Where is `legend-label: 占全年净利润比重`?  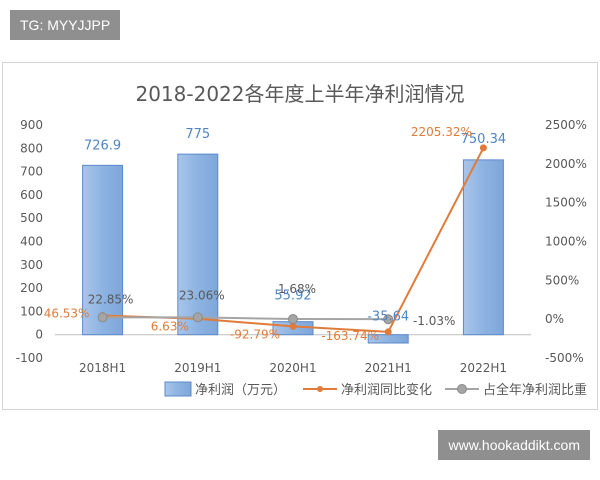
legend-label: 占全年净利润比重 is located at coordinates (535, 390).